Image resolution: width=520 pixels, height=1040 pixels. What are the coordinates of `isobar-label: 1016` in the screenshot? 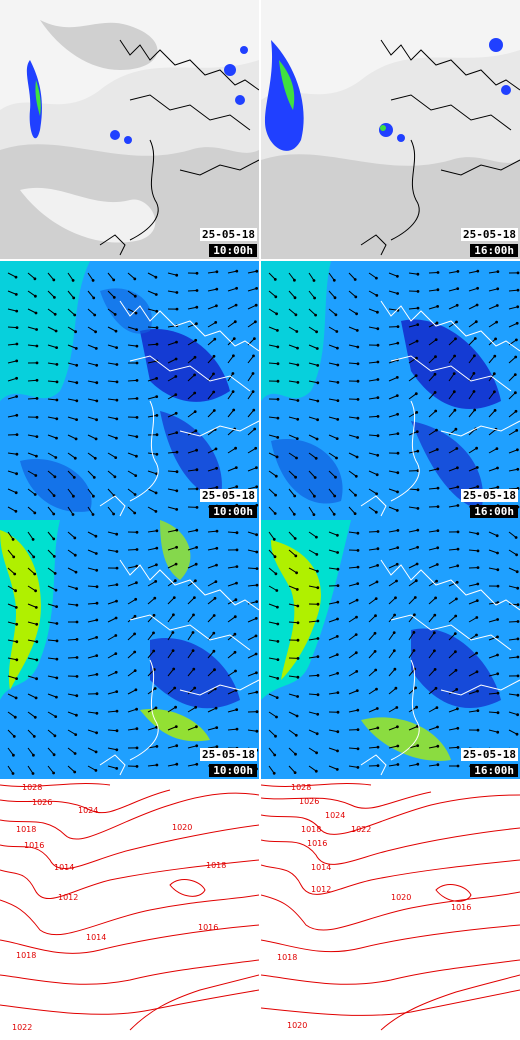 It's located at (34, 845).